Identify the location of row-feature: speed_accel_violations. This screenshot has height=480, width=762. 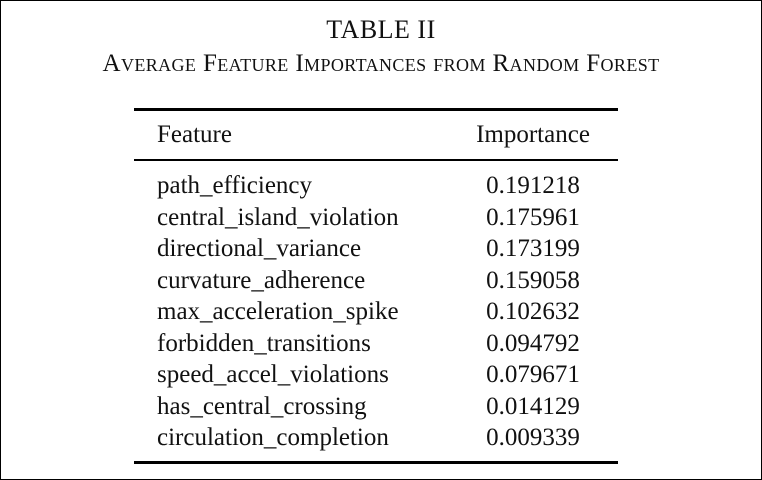
(273, 374).